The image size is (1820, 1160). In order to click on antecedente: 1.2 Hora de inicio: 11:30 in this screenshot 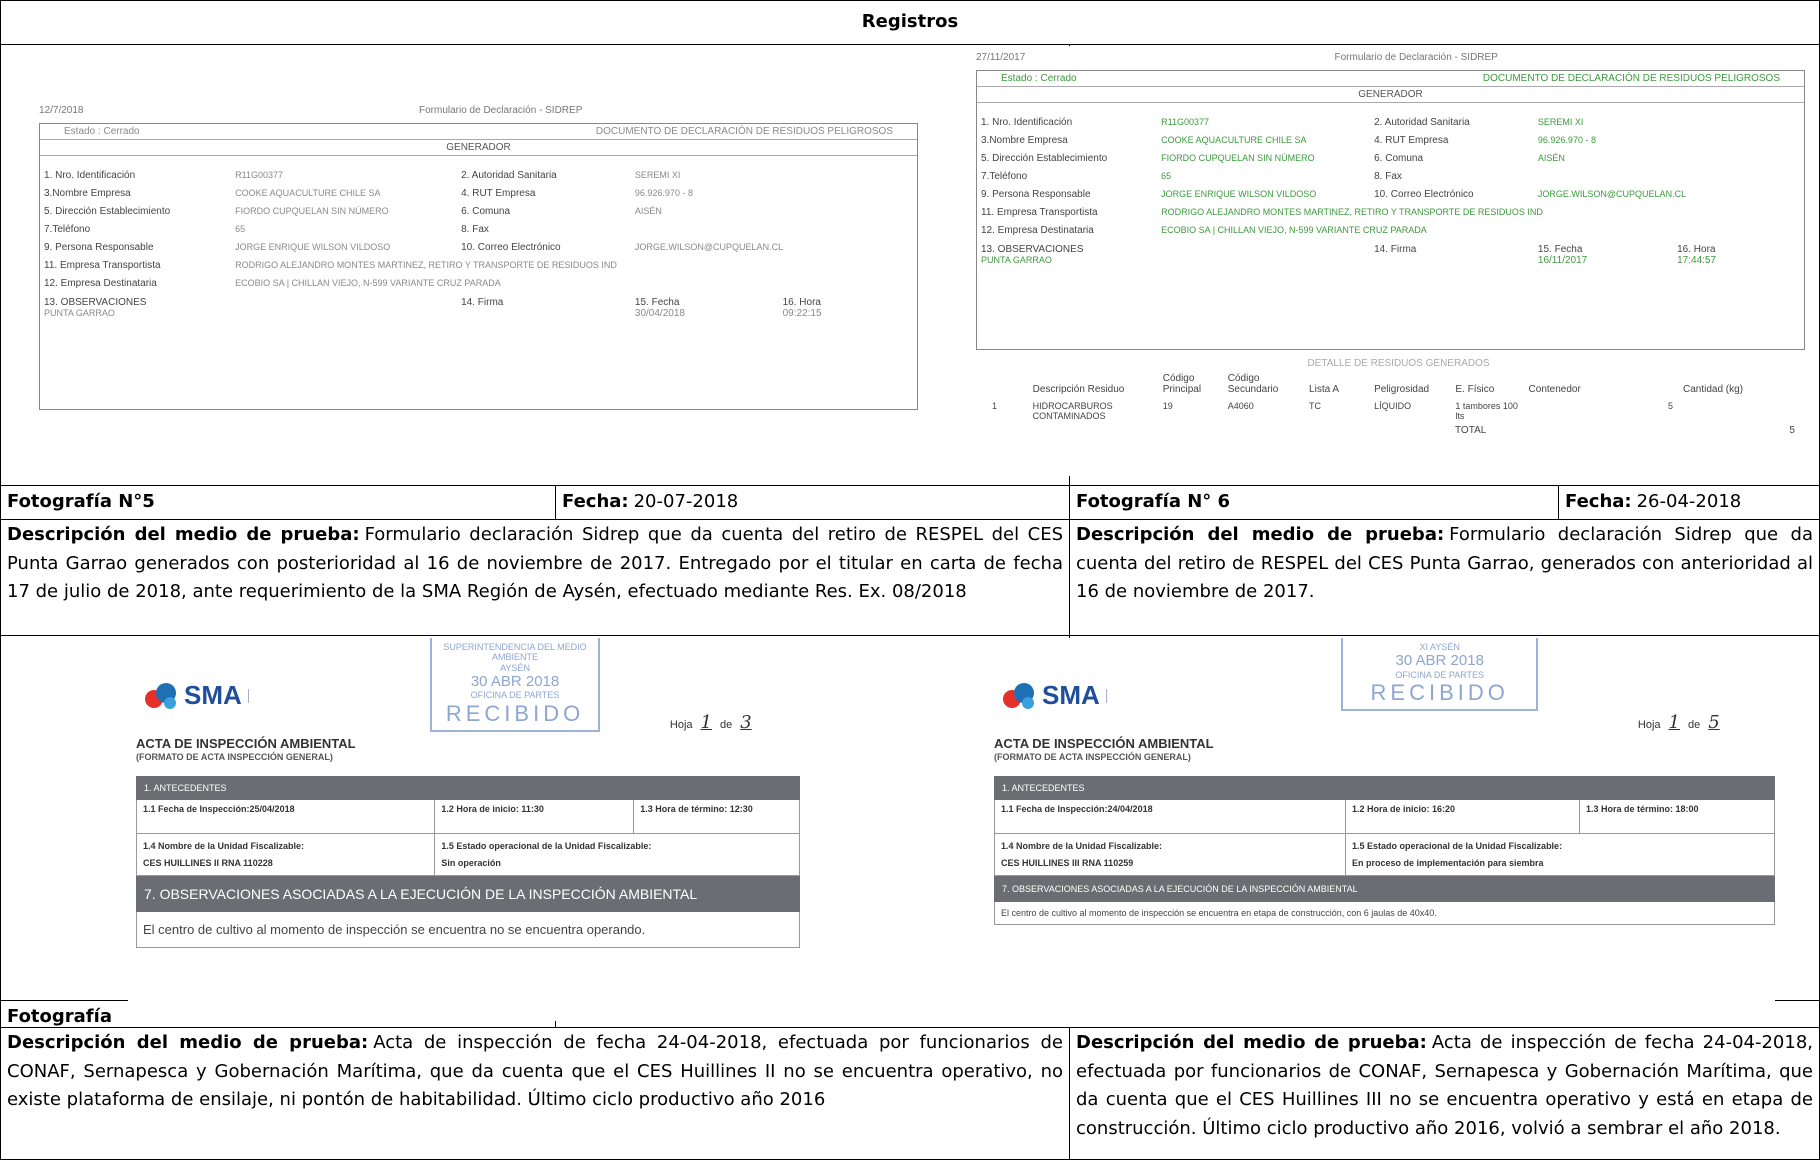, I will do `click(535, 817)`.